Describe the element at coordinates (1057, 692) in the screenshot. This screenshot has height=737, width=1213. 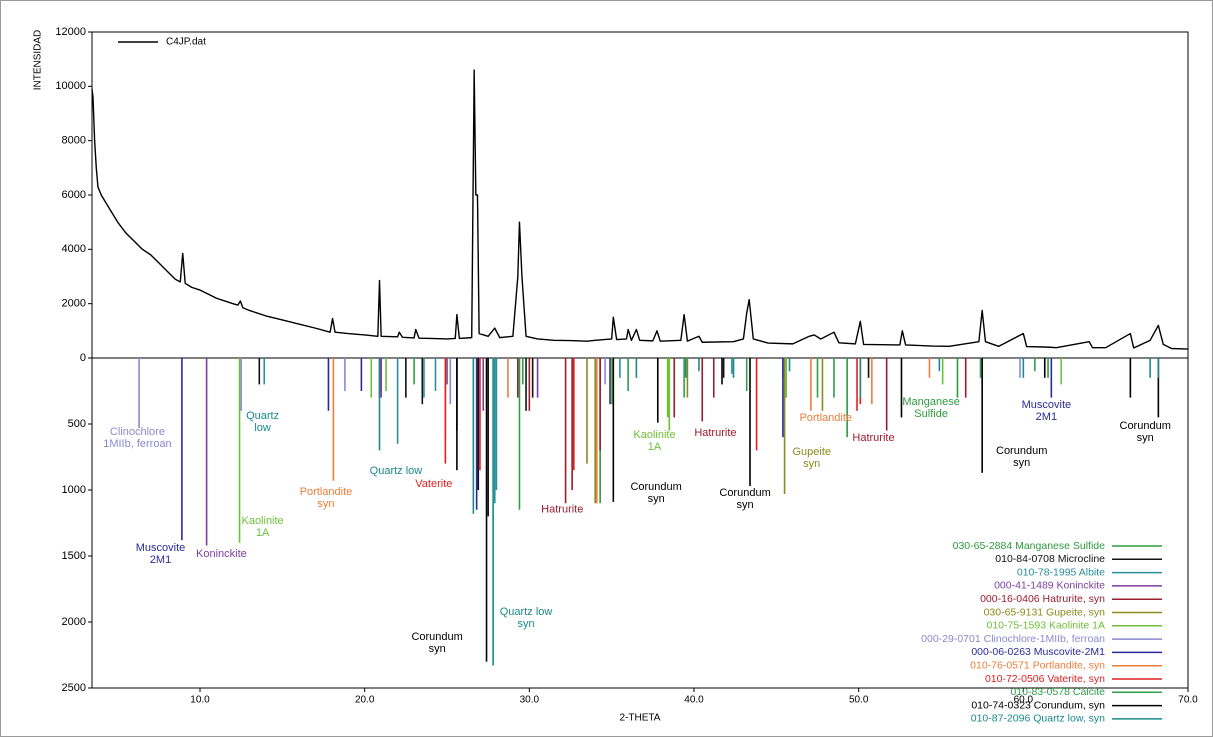
I see `legend-label: 010-83-0578 Calcite` at that location.